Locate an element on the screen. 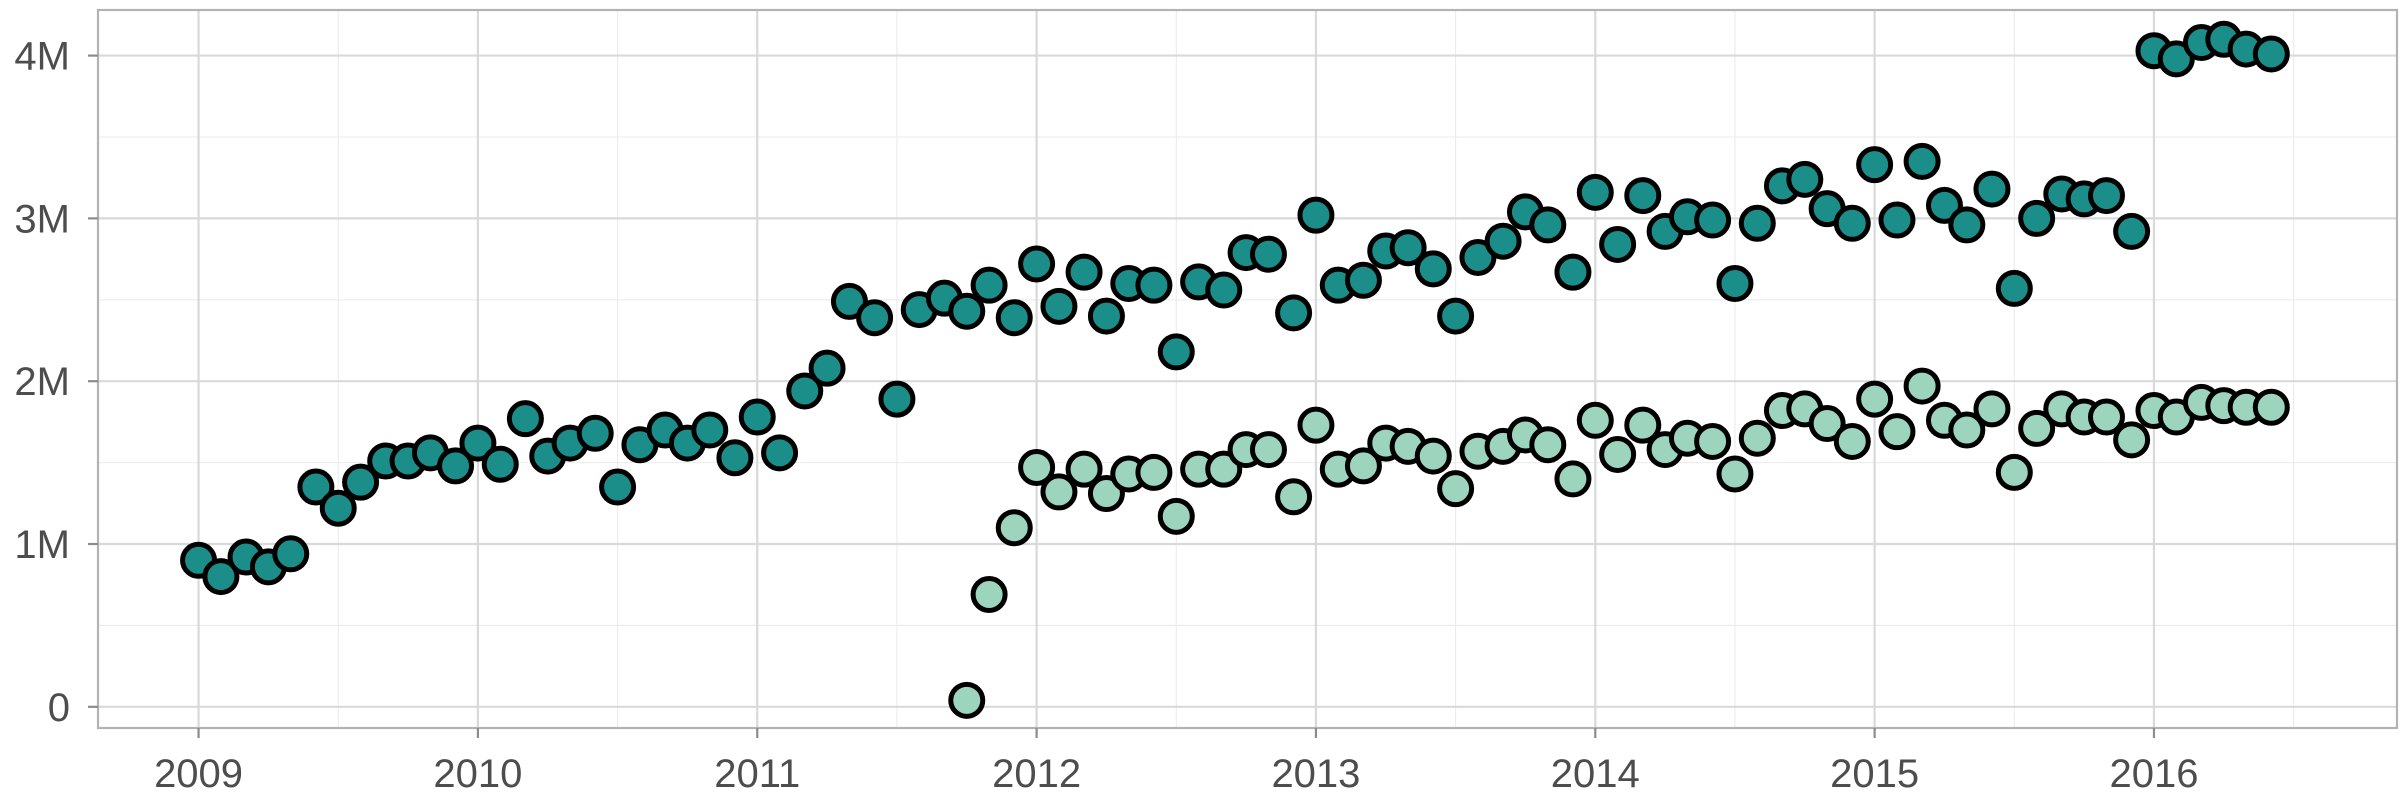 This screenshot has width=2404, height=796. x-tick-label: 2014 is located at coordinates (1595, 774).